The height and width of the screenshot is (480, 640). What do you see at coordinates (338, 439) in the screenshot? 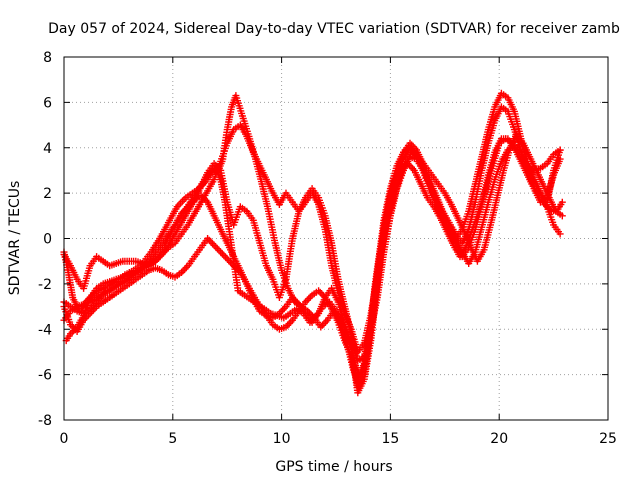
I see `x-axis-tick-labels: 0 5 10 15 20 25` at bounding box center [338, 439].